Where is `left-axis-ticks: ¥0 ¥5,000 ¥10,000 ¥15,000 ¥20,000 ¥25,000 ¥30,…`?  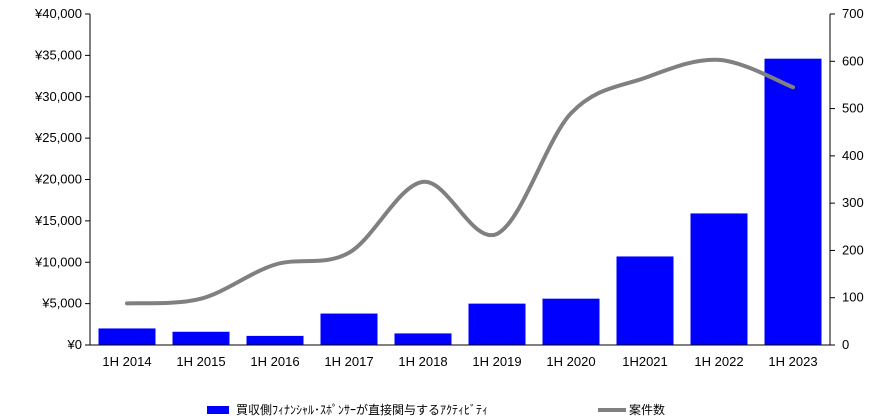
left-axis-ticks: ¥0 ¥5,000 ¥10,000 ¥15,000 ¥20,000 ¥25,000 ¥30,… is located at coordinates (62, 179).